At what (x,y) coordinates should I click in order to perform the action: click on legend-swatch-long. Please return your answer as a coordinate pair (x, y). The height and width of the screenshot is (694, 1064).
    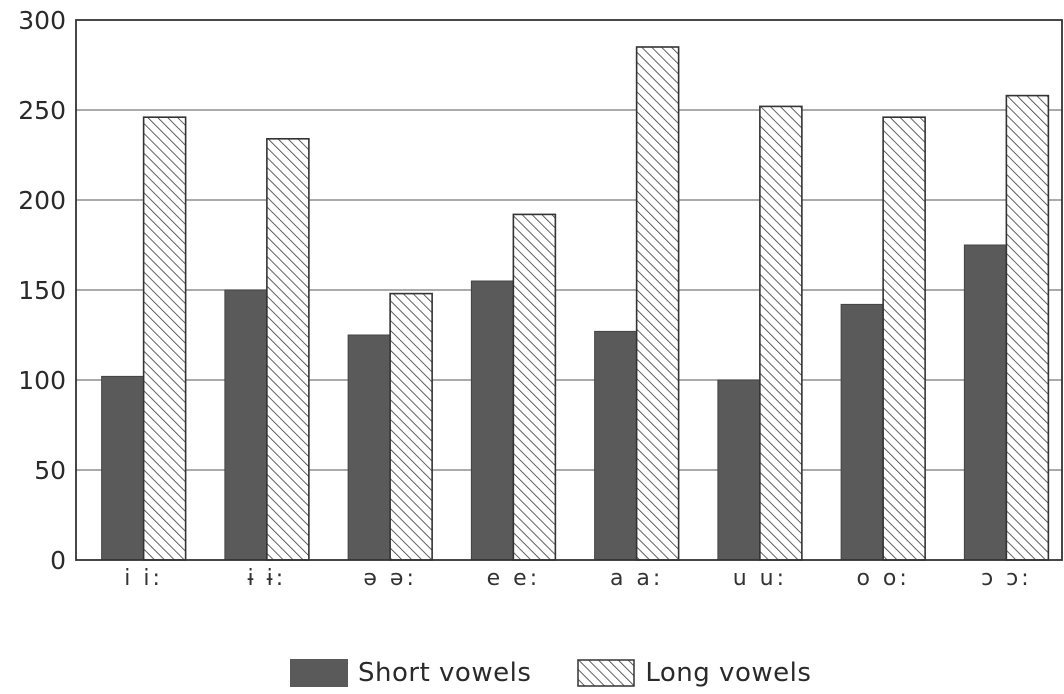
    Looking at the image, I should click on (606, 673).